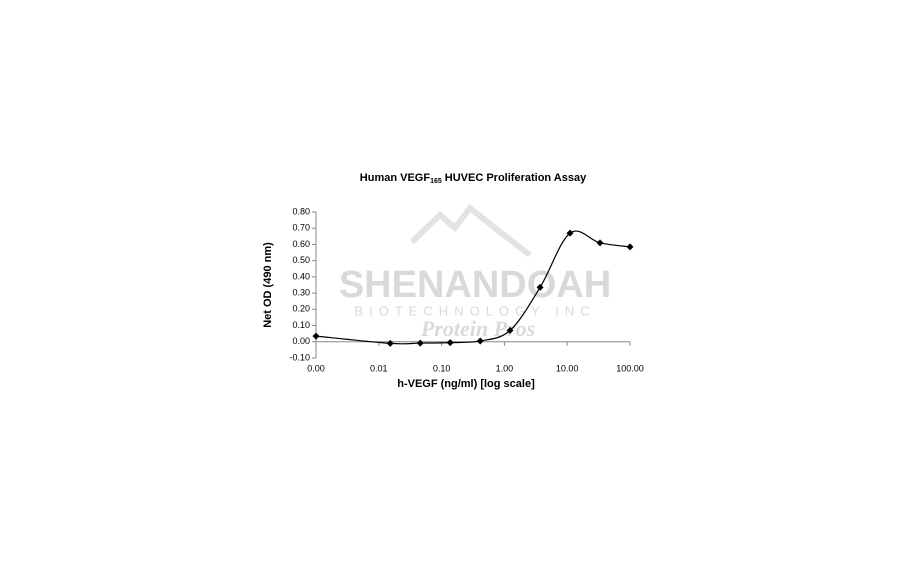 The width and height of the screenshot is (912, 562). Describe the element at coordinates (470, 230) in the screenshot. I see `watermark-mountain` at that location.